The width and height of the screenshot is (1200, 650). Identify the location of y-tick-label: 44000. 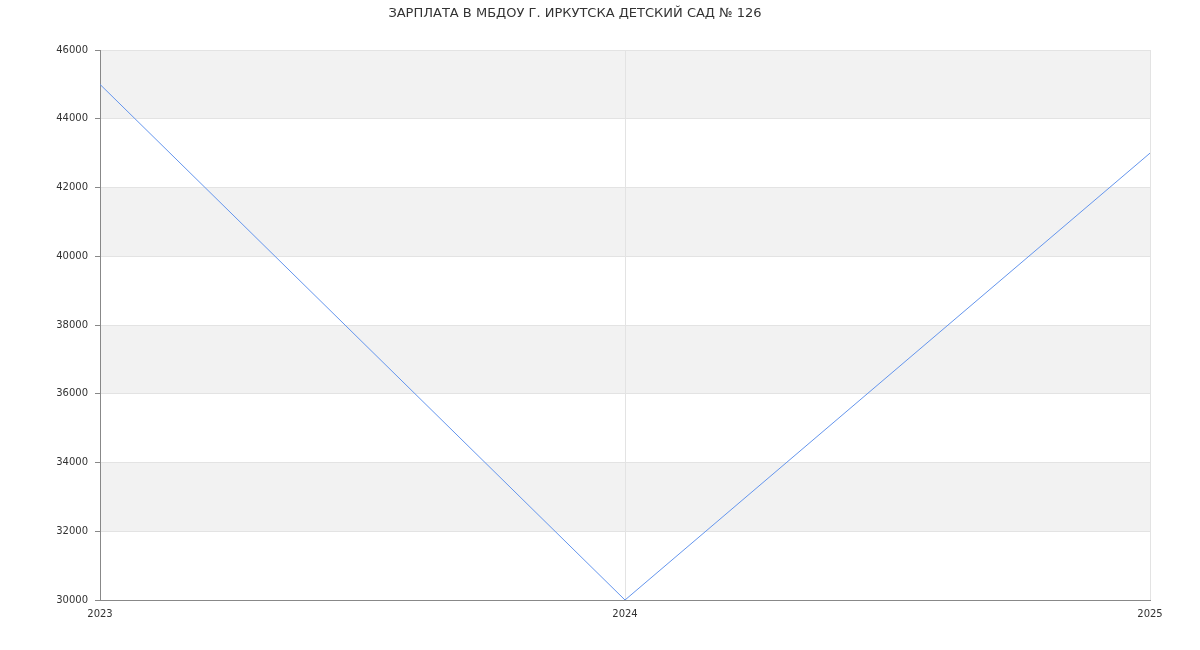
(72, 118).